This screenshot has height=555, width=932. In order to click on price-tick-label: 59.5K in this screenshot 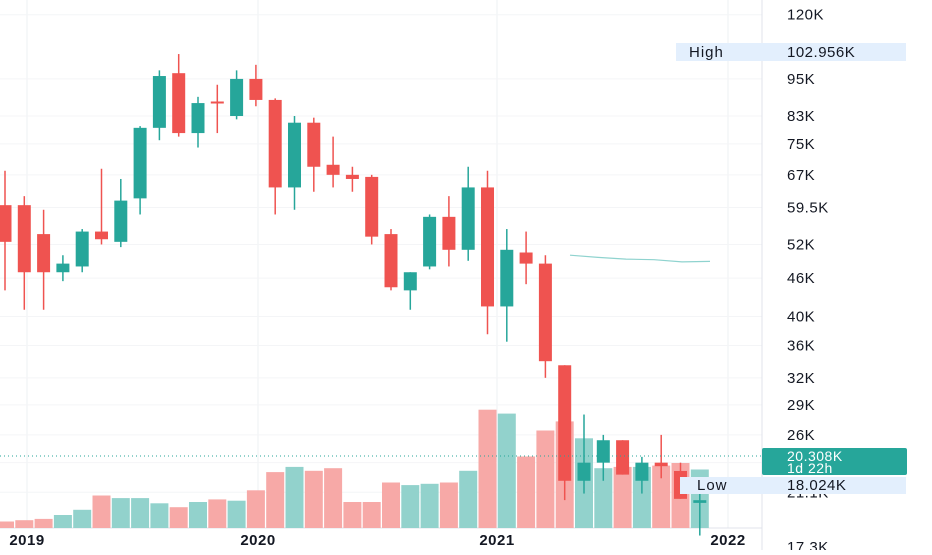, I will do `click(808, 207)`.